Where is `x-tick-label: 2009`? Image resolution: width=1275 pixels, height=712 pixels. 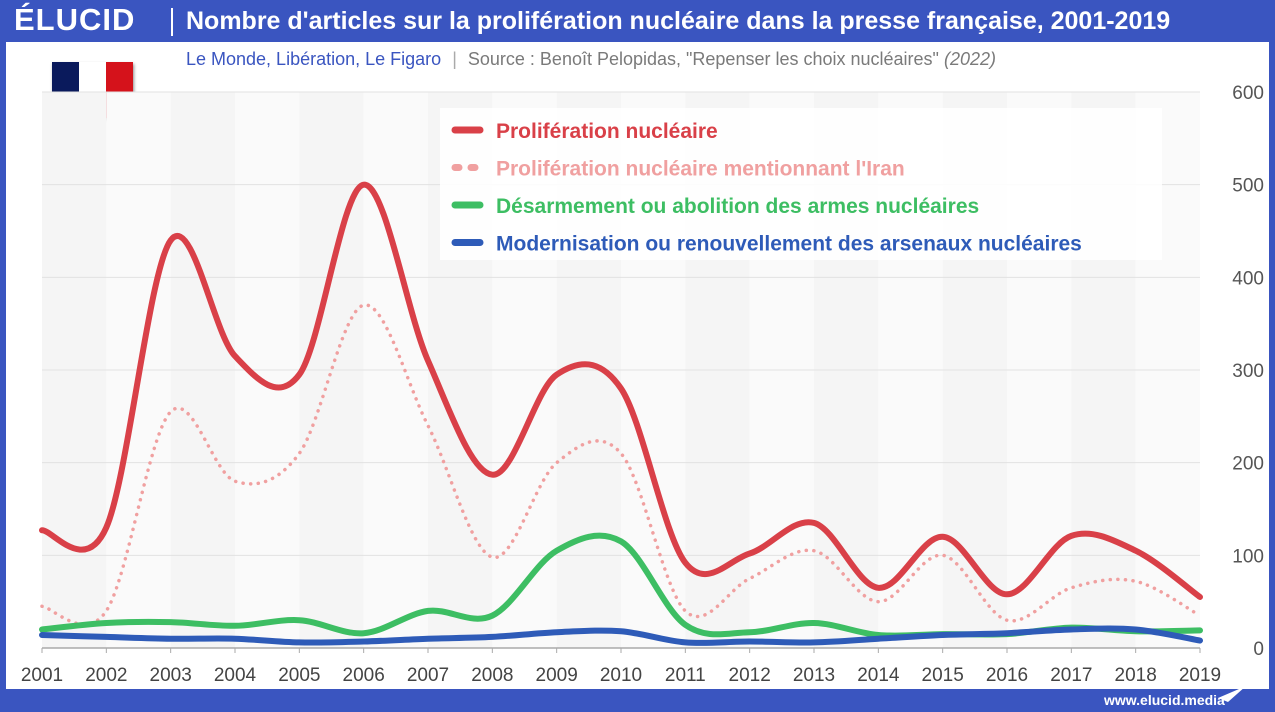 x-tick-label: 2009 is located at coordinates (557, 675).